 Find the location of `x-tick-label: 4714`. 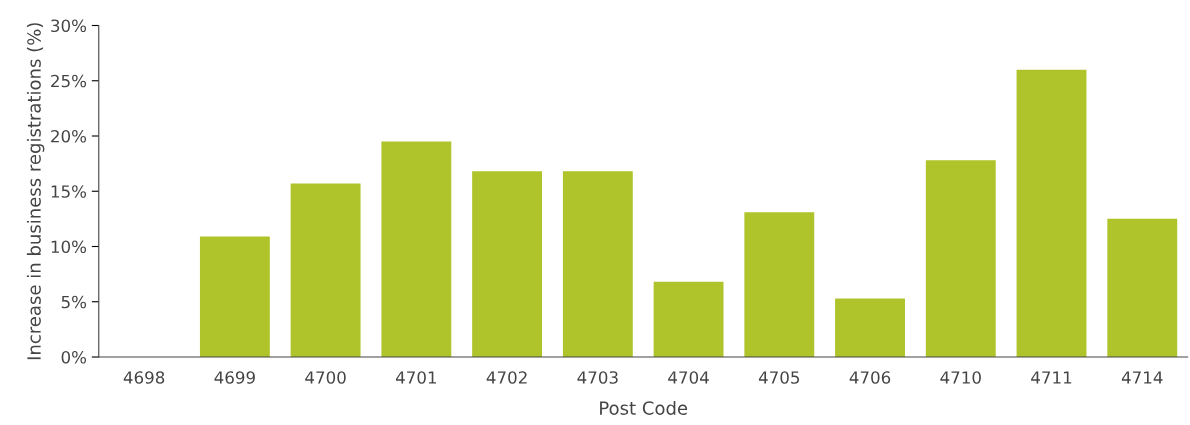

x-tick-label: 4714 is located at coordinates (1142, 377).